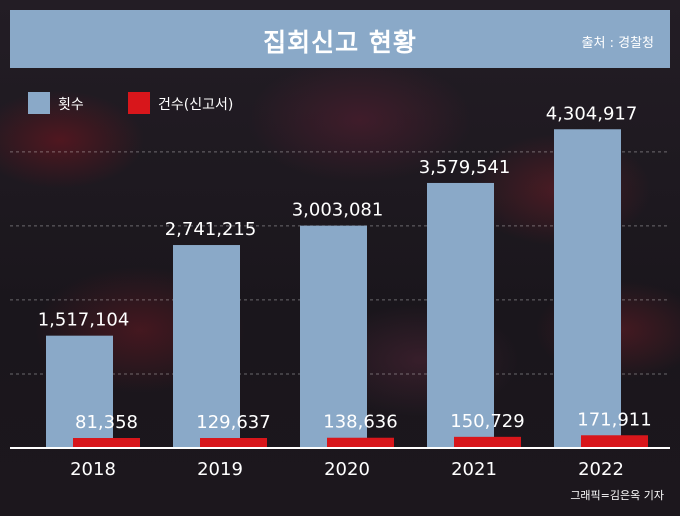  What do you see at coordinates (79, 391) in the screenshot?
I see `bar-count-2018` at bounding box center [79, 391].